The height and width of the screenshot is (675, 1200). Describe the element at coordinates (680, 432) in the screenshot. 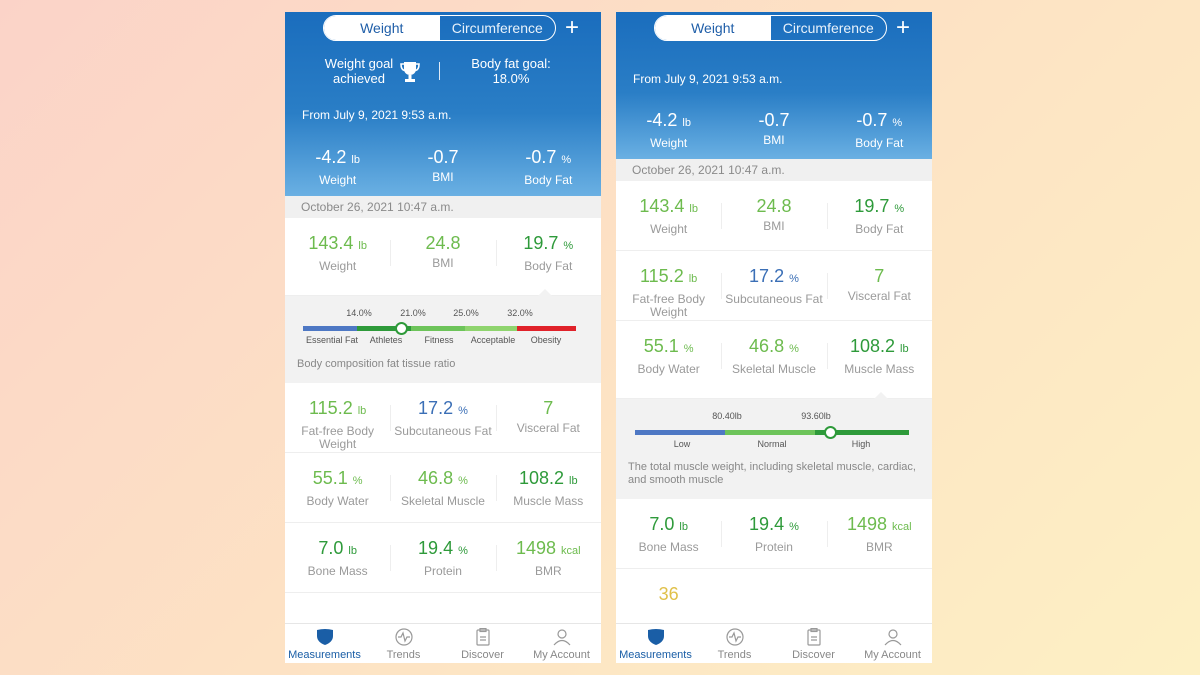

I see `gauge-zone-low` at that location.